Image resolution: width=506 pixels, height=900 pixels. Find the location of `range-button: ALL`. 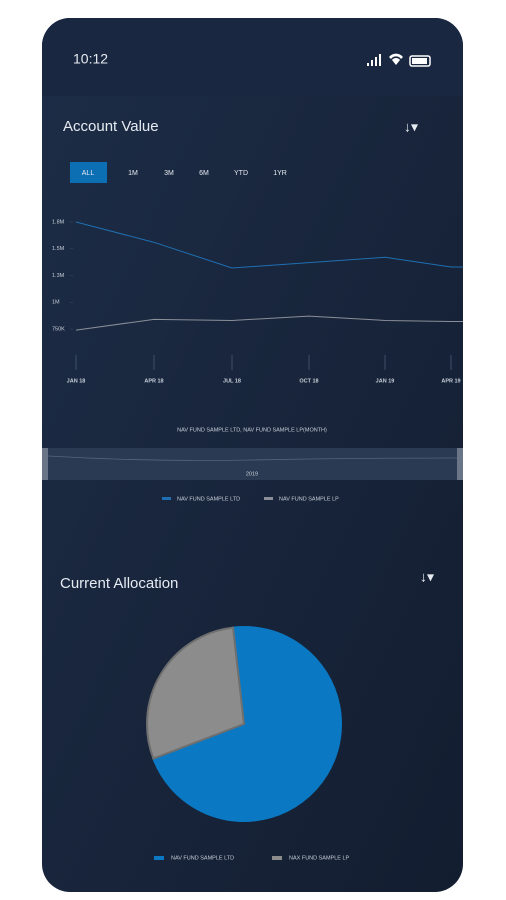

range-button: ALL is located at coordinates (88, 173).